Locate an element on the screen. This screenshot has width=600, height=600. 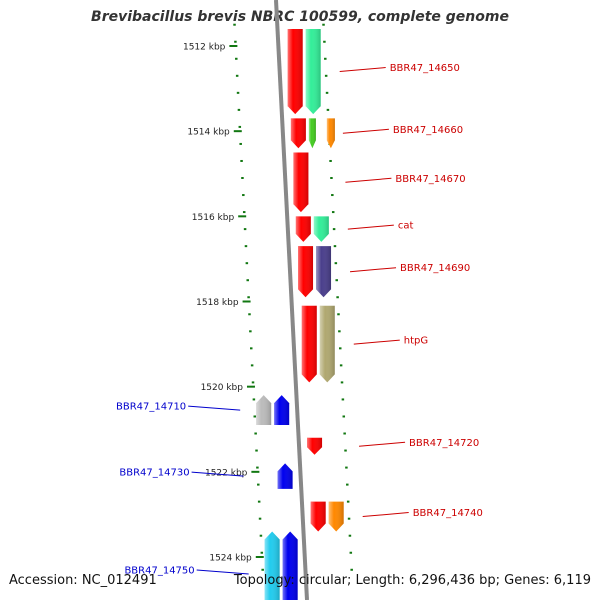
gene-htpG is located at coordinates (309, 344).